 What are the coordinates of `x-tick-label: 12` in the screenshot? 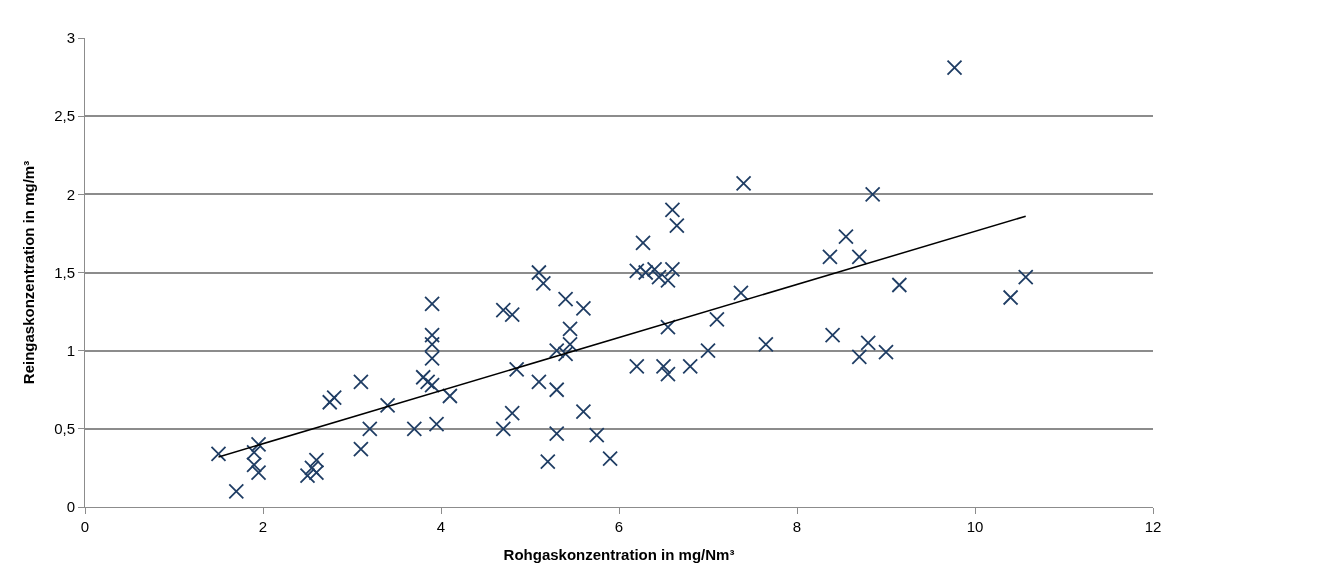 It's located at (1153, 526).